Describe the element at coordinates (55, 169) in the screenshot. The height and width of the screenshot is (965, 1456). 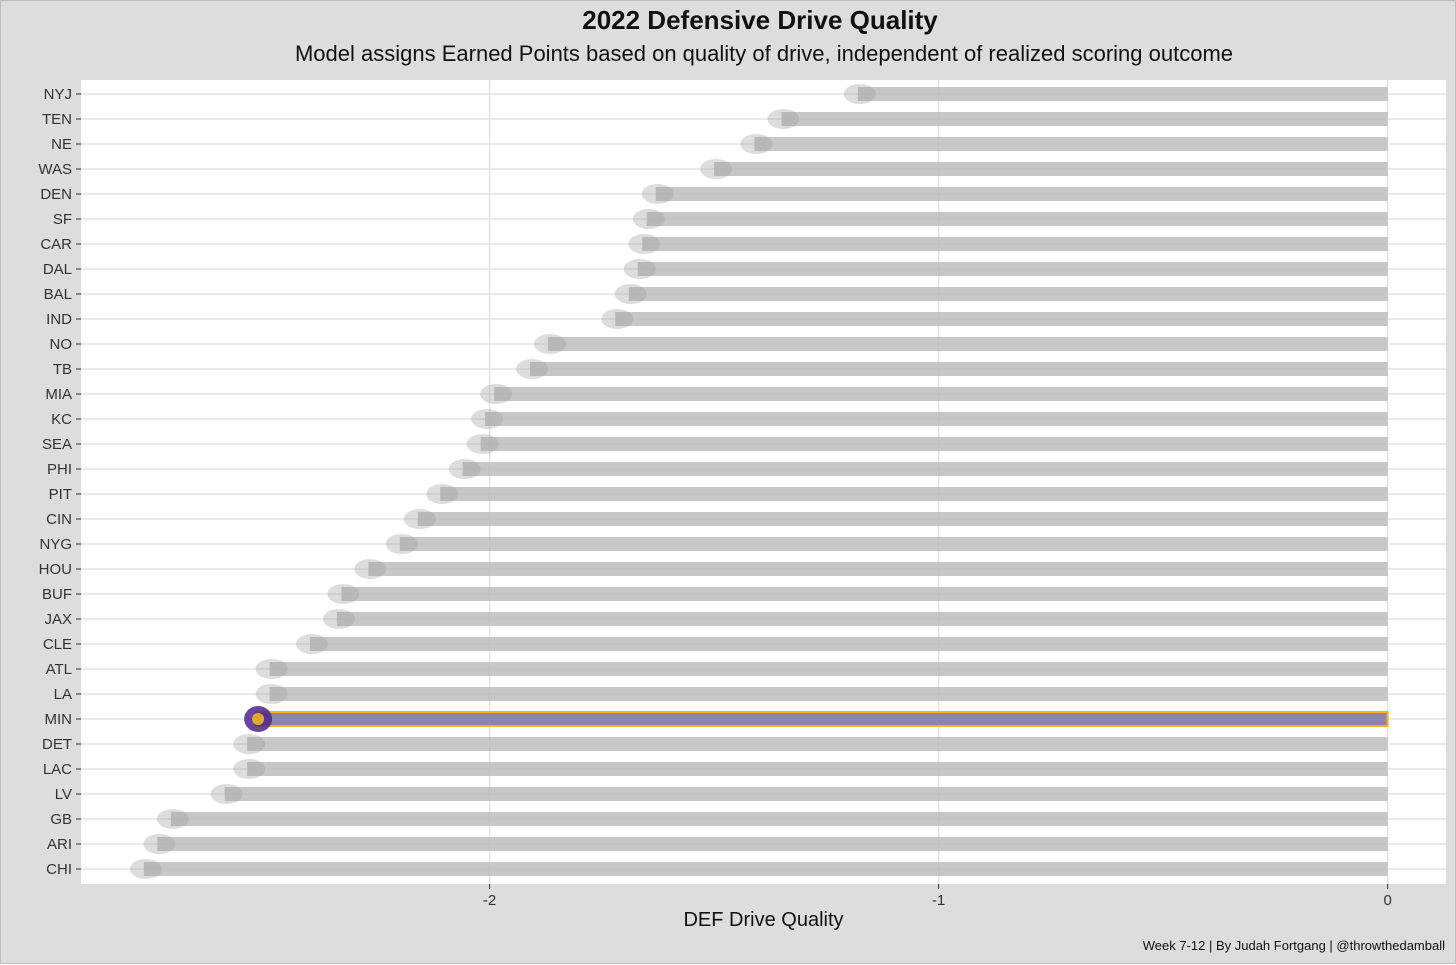
I see `y-tick-label: WAS` at that location.